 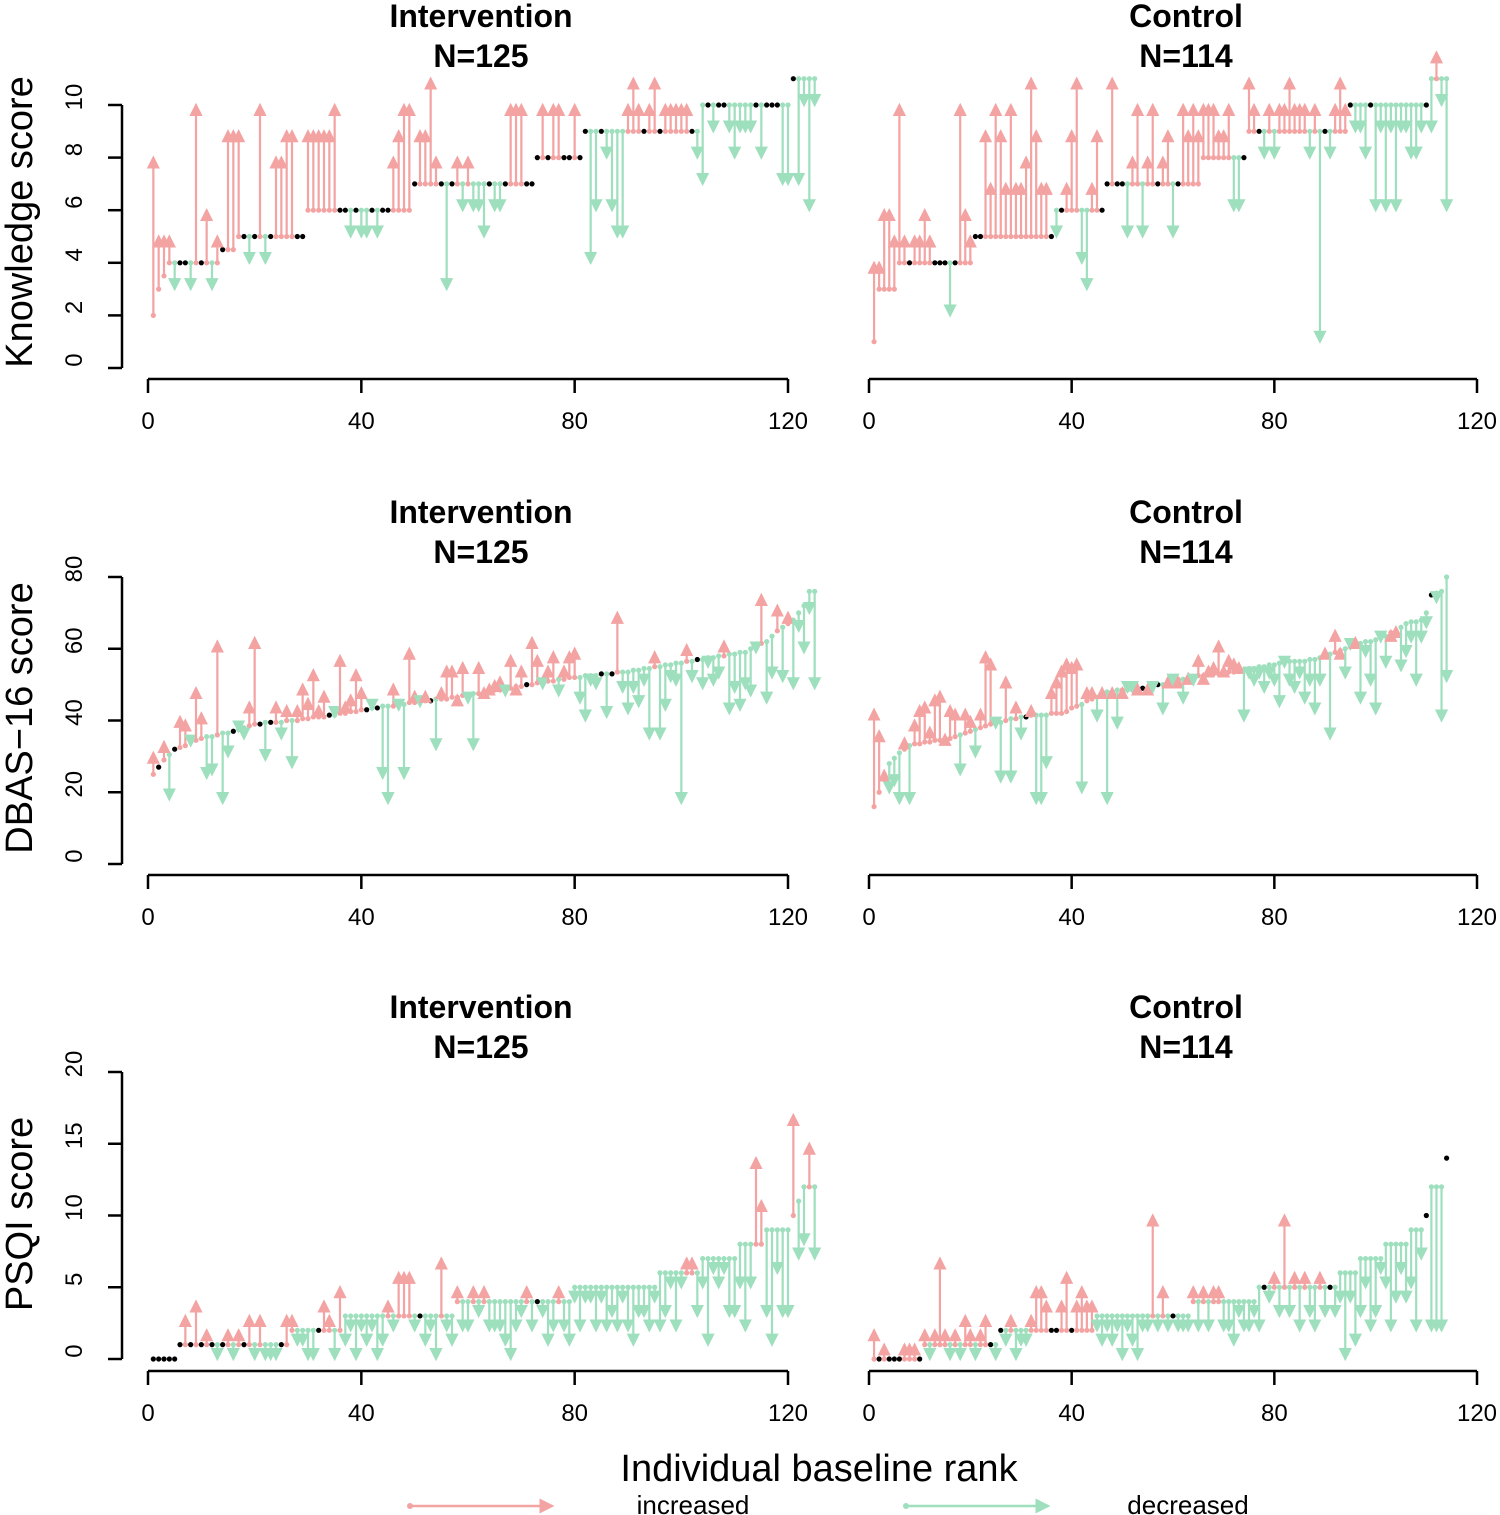 What do you see at coordinates (819, 1469) in the screenshot?
I see `x-axis-label: Individual baseline rank` at bounding box center [819, 1469].